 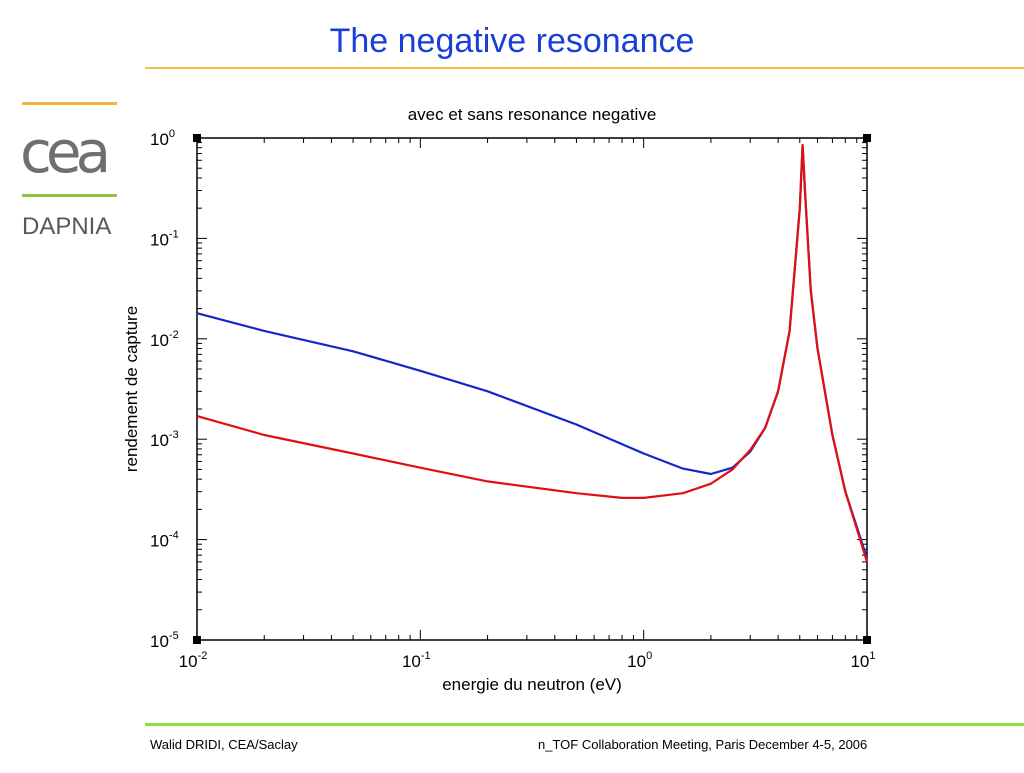 I want to click on x-tick-label: 10⁻², so click(x=193, y=660).